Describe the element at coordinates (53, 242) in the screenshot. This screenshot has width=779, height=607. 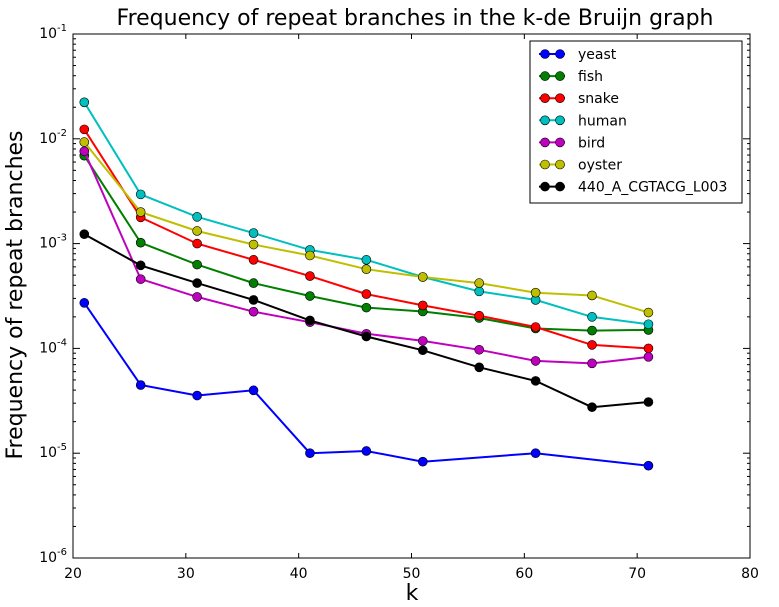
I see `y-tick-label: 10⁻³` at that location.